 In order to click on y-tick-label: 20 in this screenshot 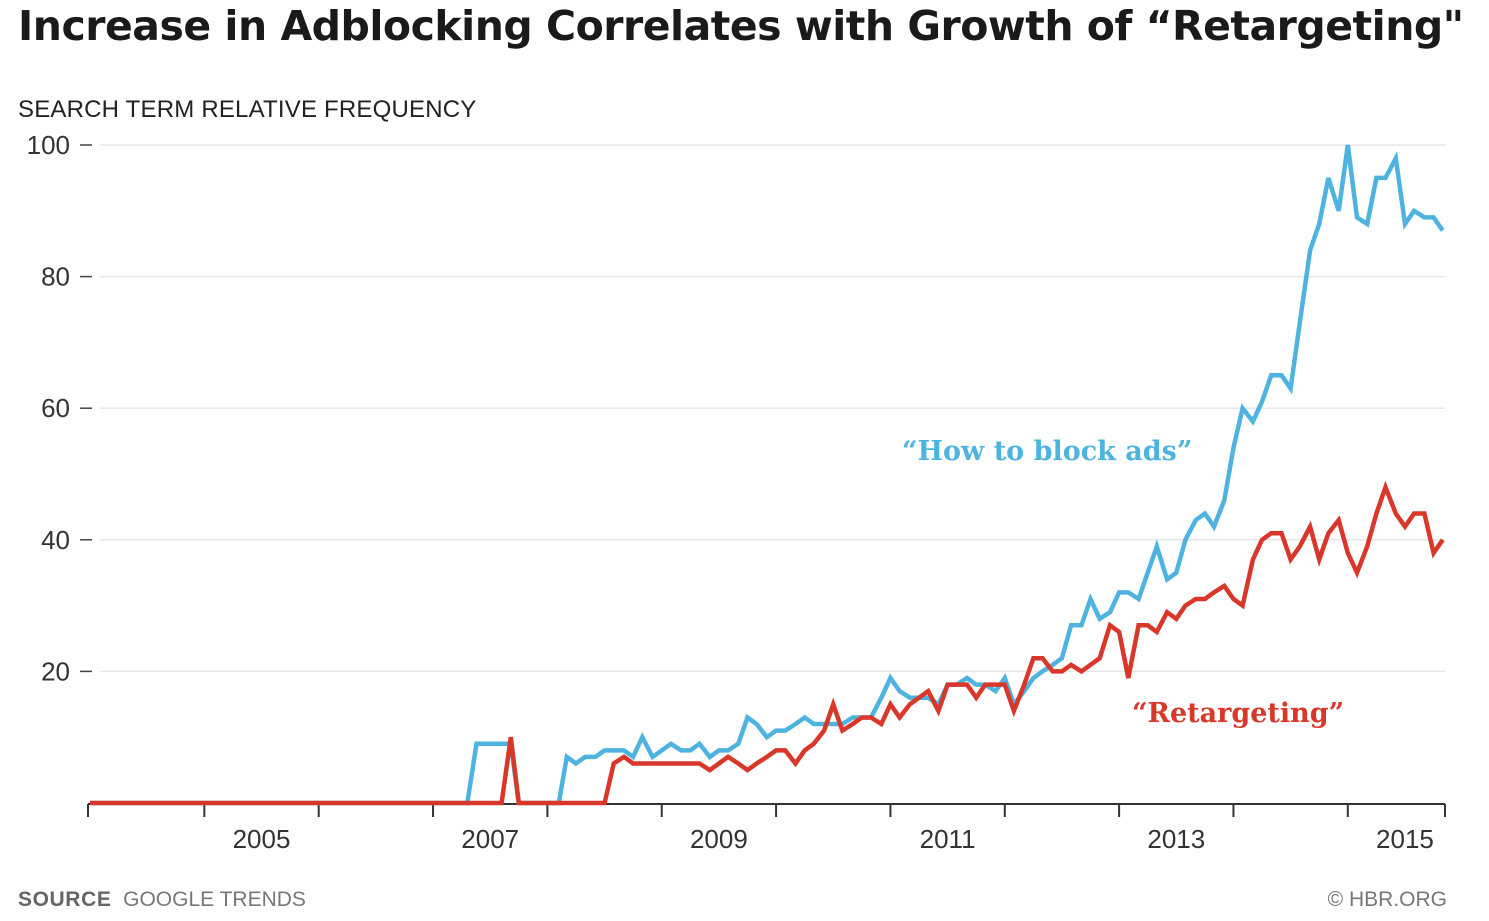, I will do `click(55, 671)`.